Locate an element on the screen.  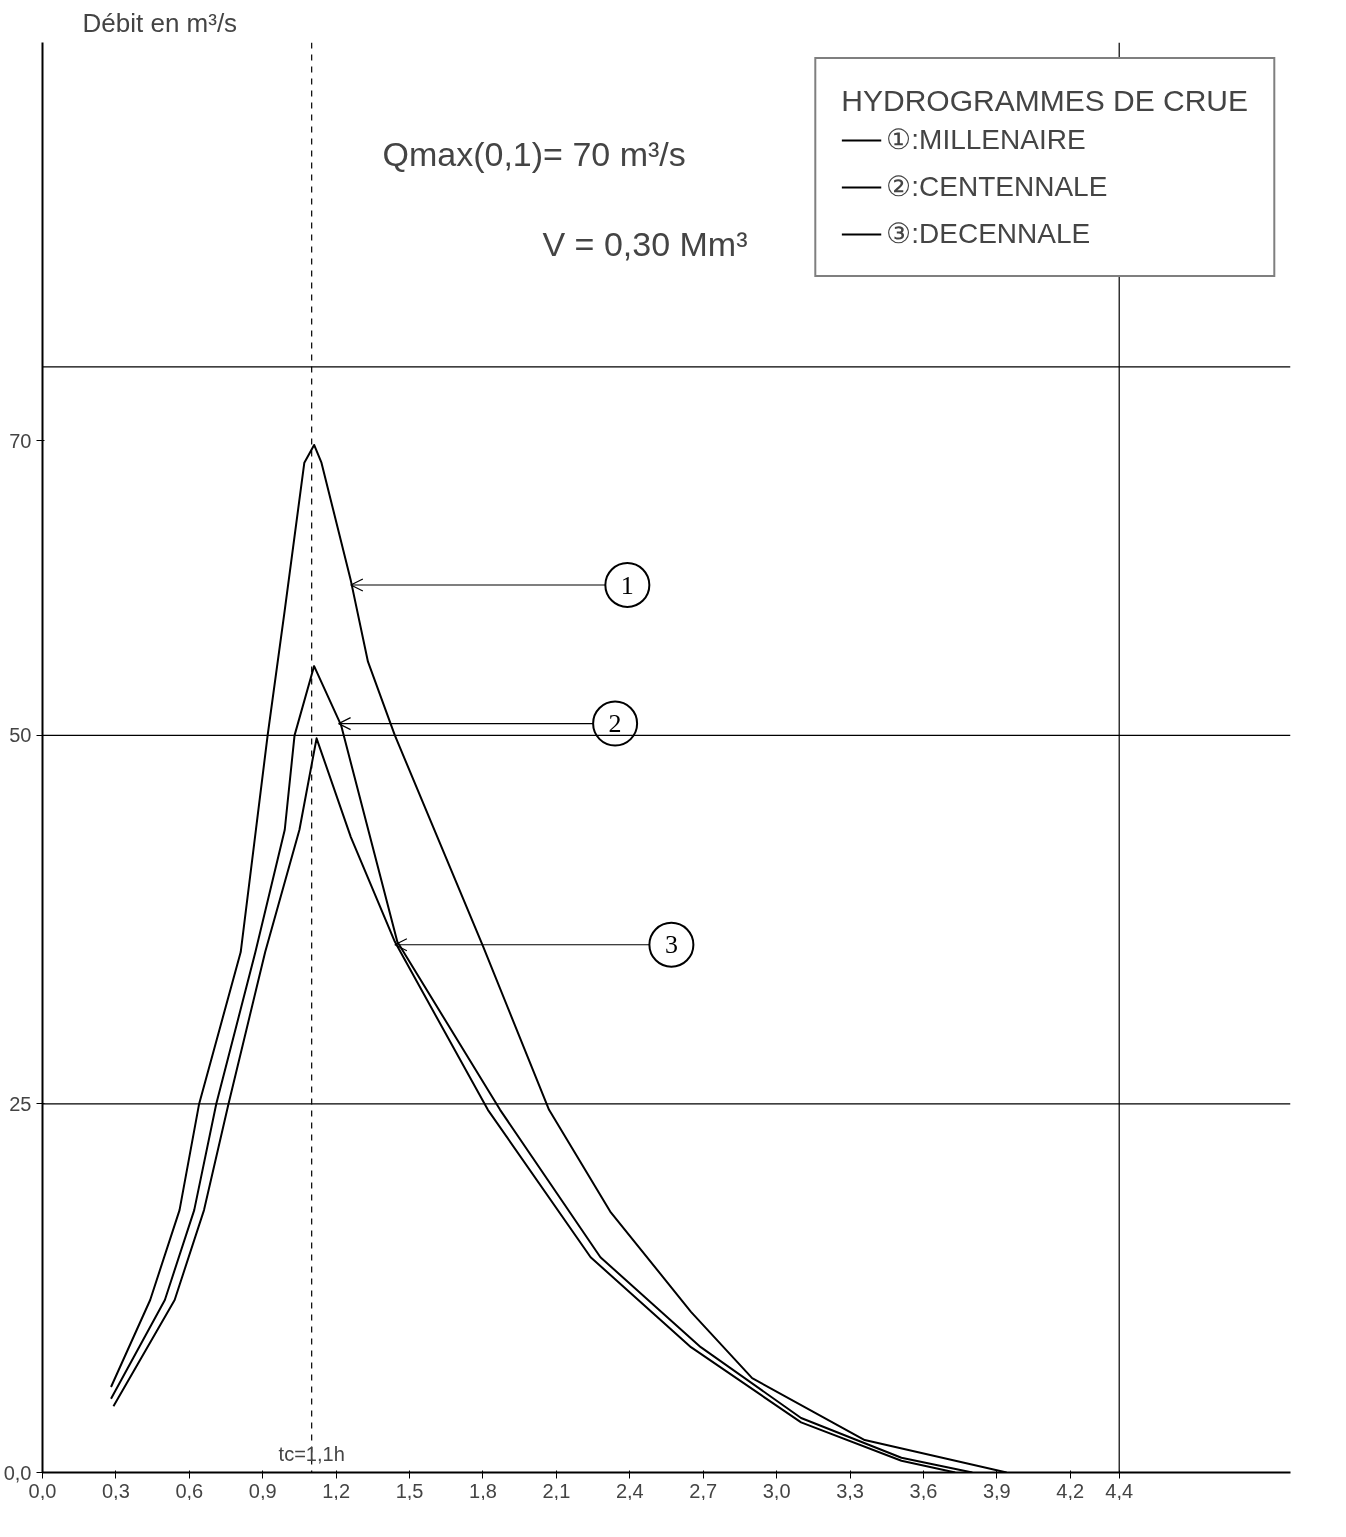
y-tick-label: 50 is located at coordinates (20, 735).